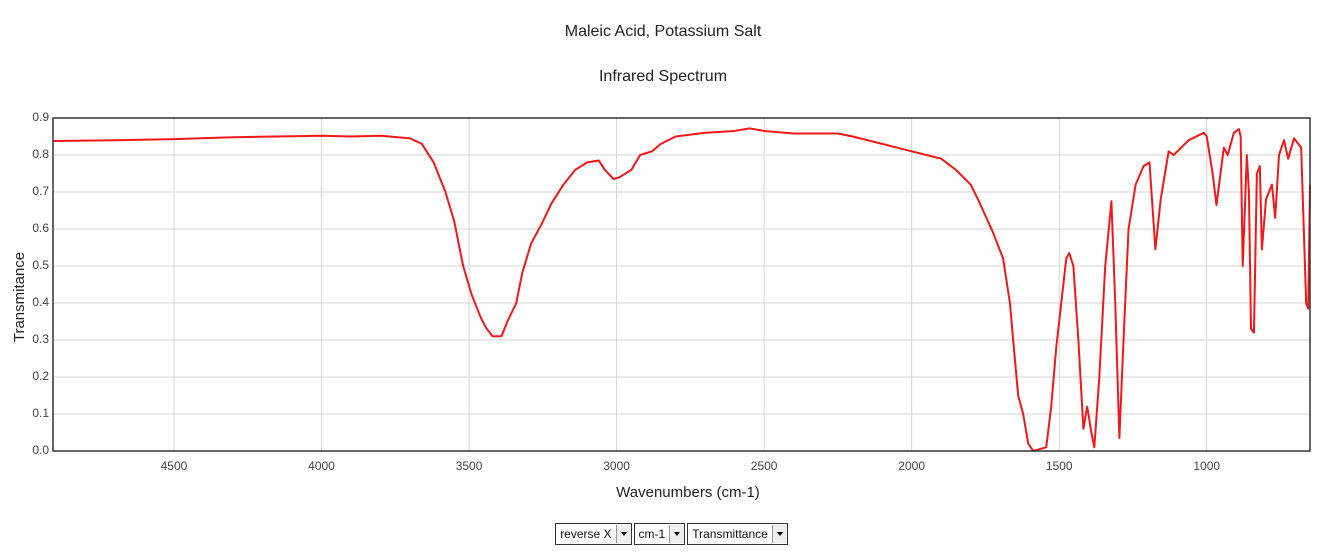 This screenshot has width=1343, height=558. I want to click on x-tick-label: 4000, so click(321, 466).